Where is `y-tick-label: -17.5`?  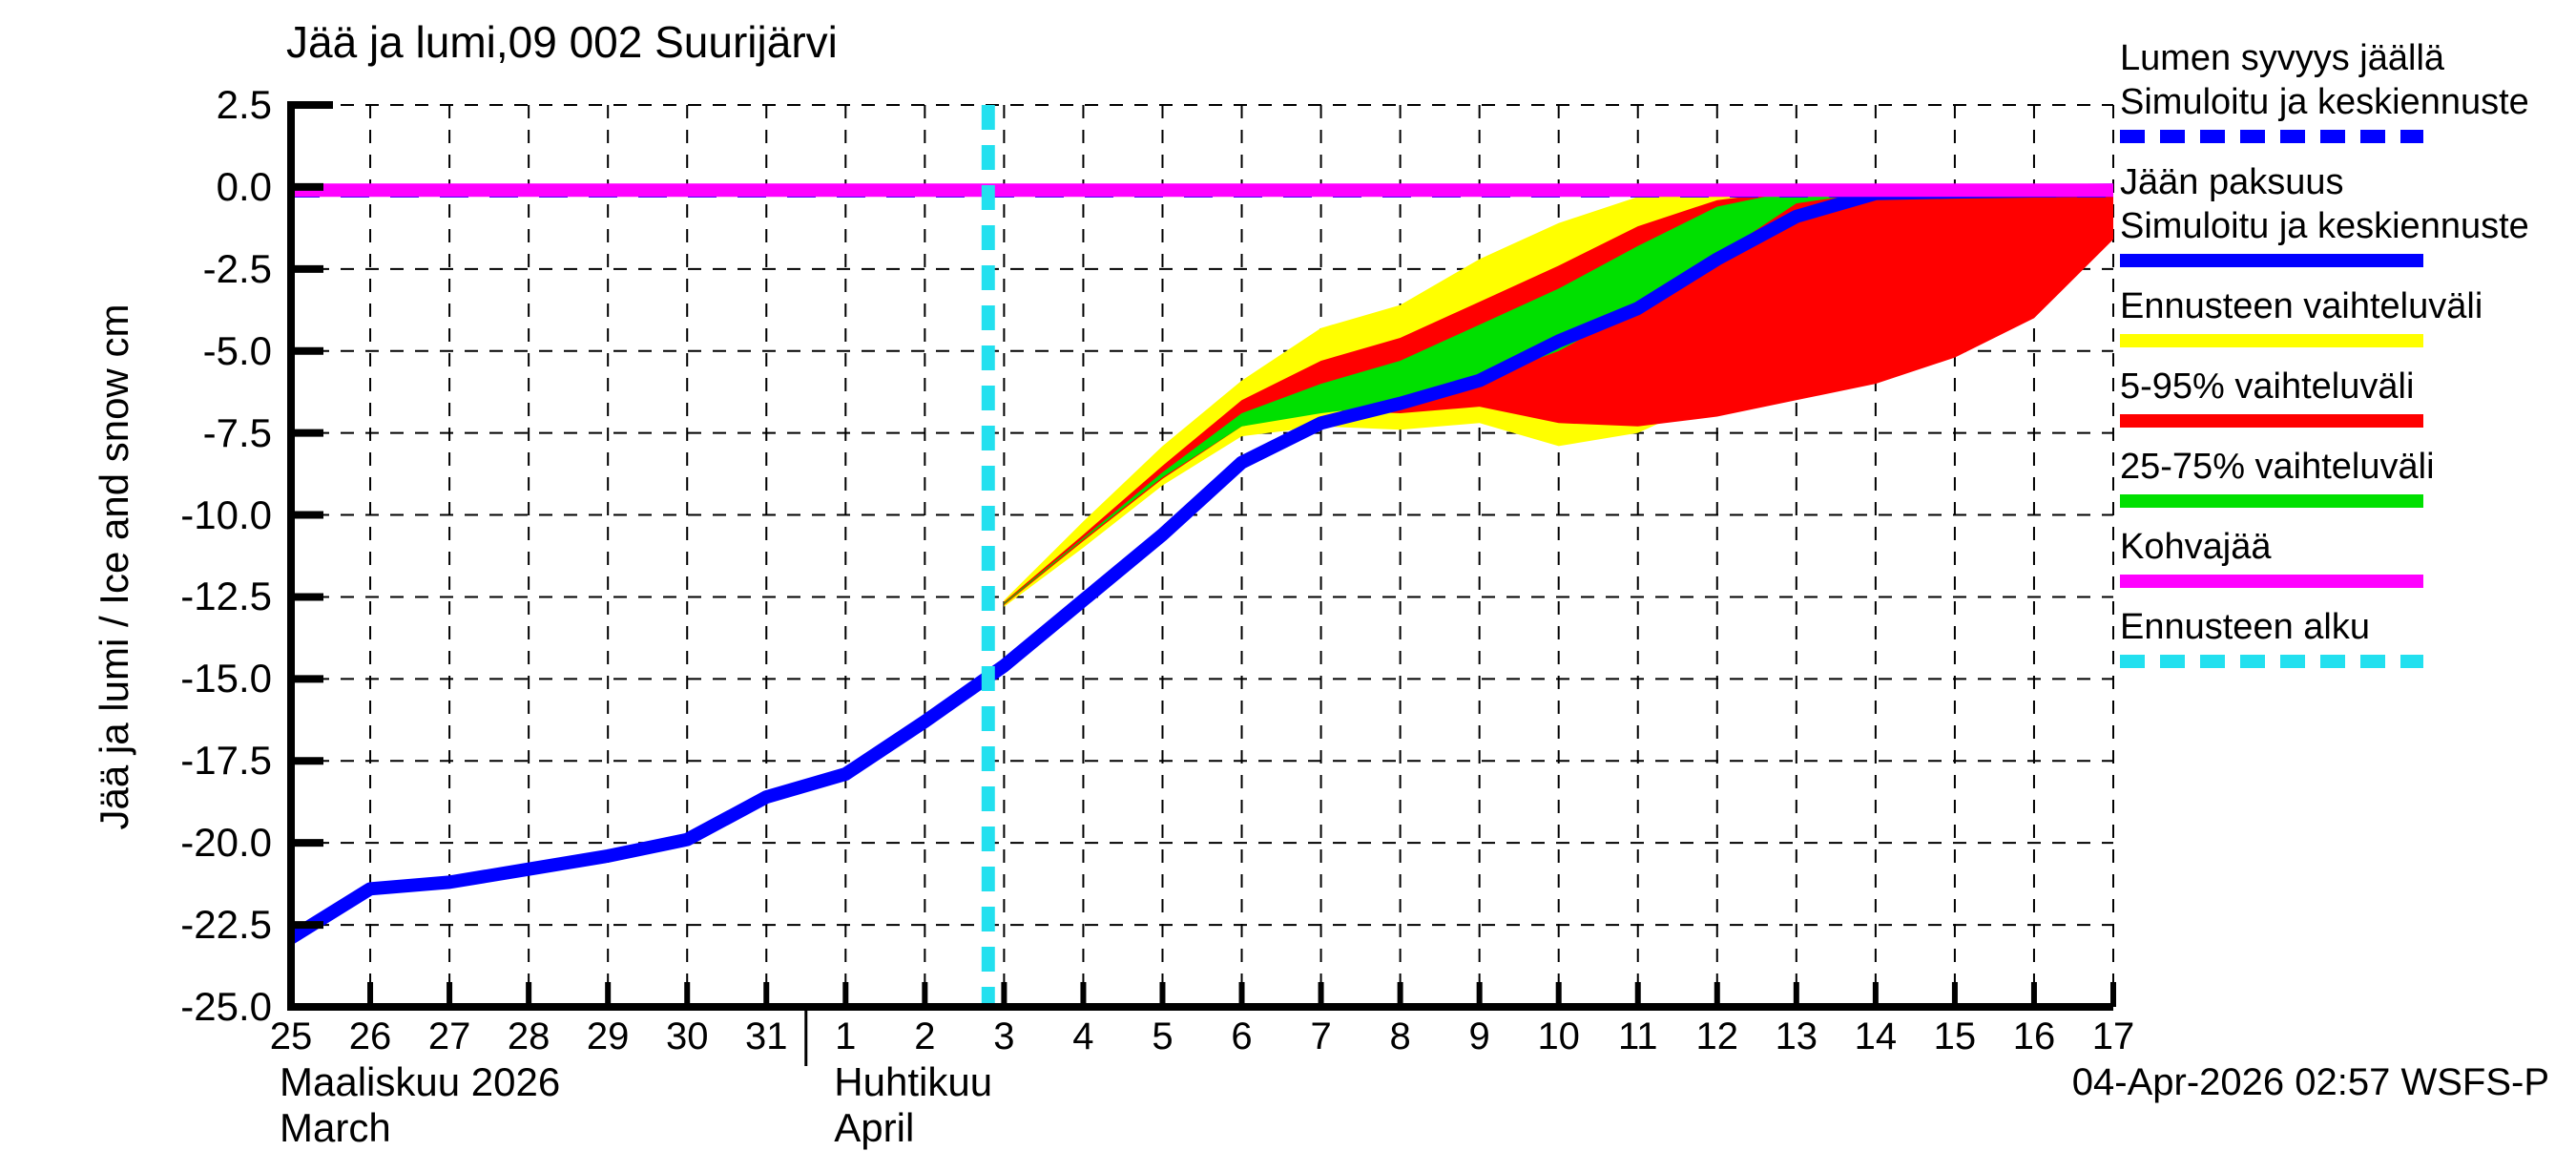
y-tick-label: -17.5 is located at coordinates (226, 761).